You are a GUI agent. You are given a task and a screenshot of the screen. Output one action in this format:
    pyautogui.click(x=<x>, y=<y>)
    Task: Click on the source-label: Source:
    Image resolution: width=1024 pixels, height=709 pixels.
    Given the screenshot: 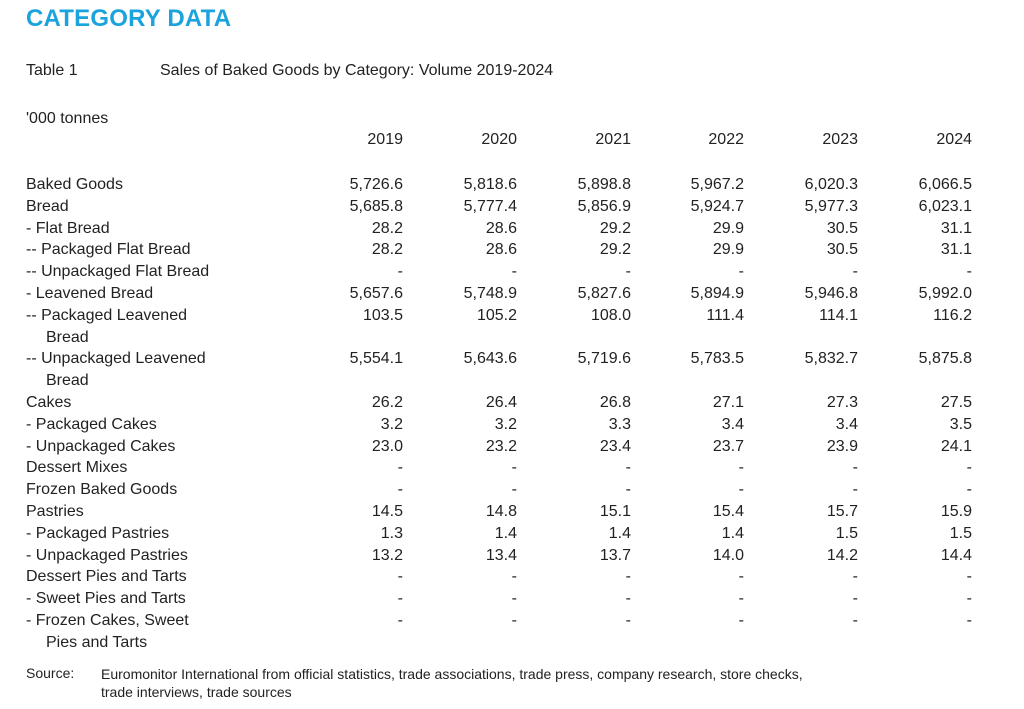 What is the action you would take?
    pyautogui.click(x=50, y=673)
    